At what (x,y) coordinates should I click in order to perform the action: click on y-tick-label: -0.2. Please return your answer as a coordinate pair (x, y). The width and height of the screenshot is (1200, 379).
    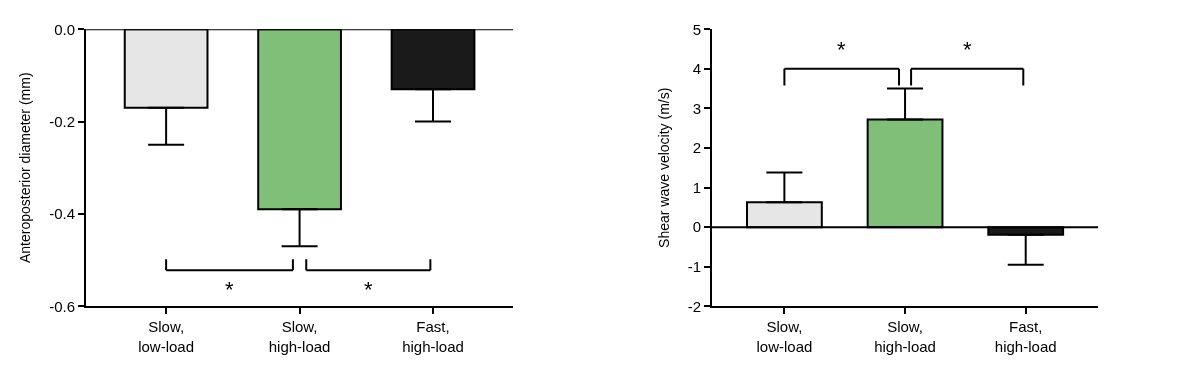
    Looking at the image, I should click on (62, 121).